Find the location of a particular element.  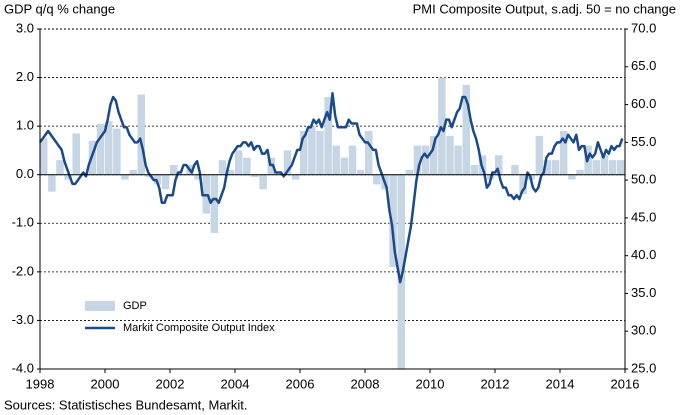

x-tick-label: 2016 is located at coordinates (625, 383).